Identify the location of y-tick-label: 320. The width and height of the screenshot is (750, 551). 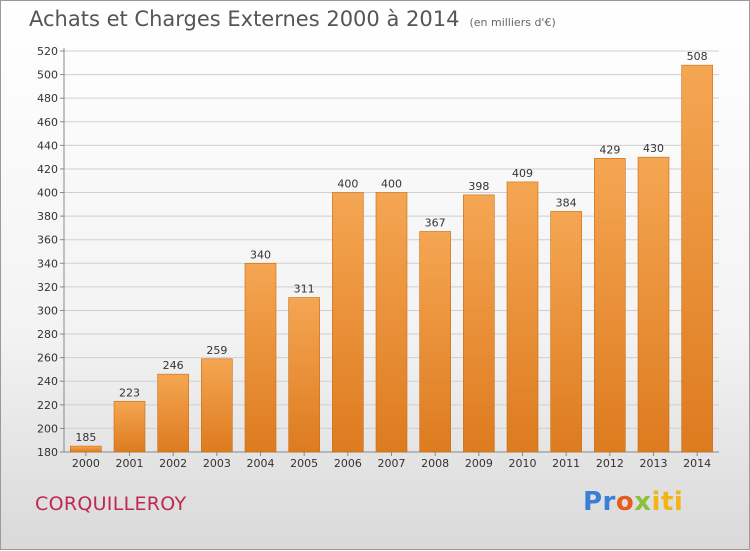
(47, 287).